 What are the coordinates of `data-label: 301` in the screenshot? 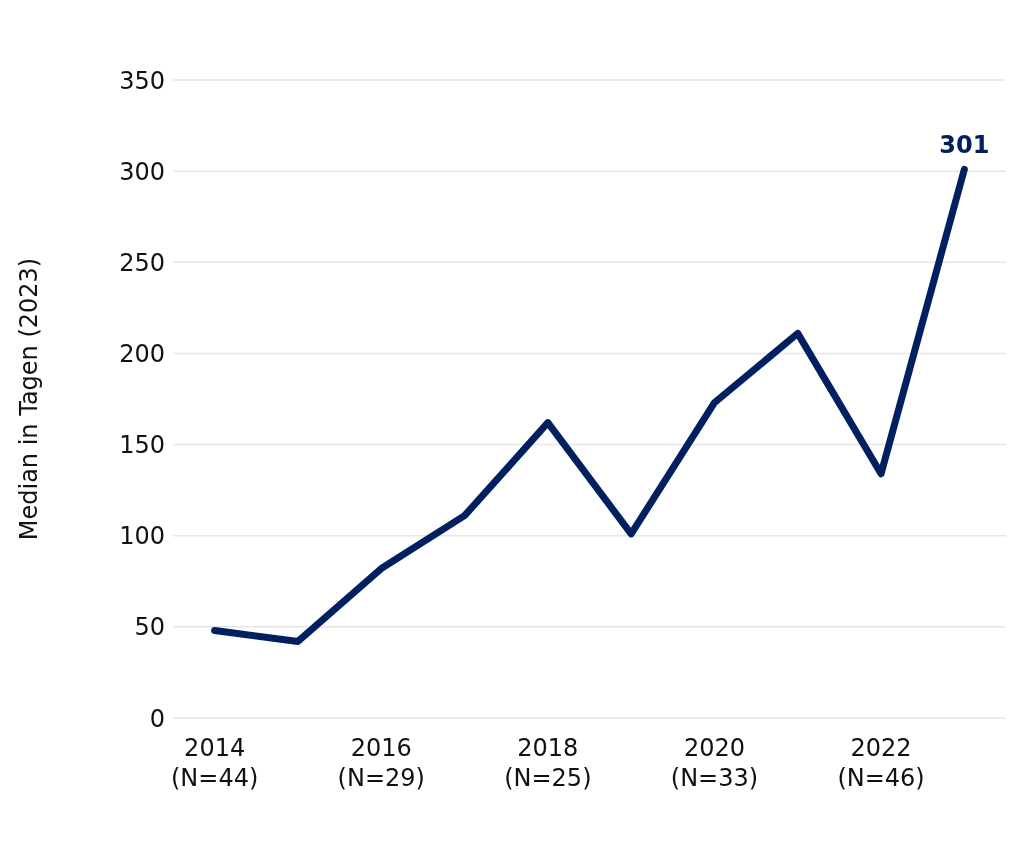 It's located at (964, 145).